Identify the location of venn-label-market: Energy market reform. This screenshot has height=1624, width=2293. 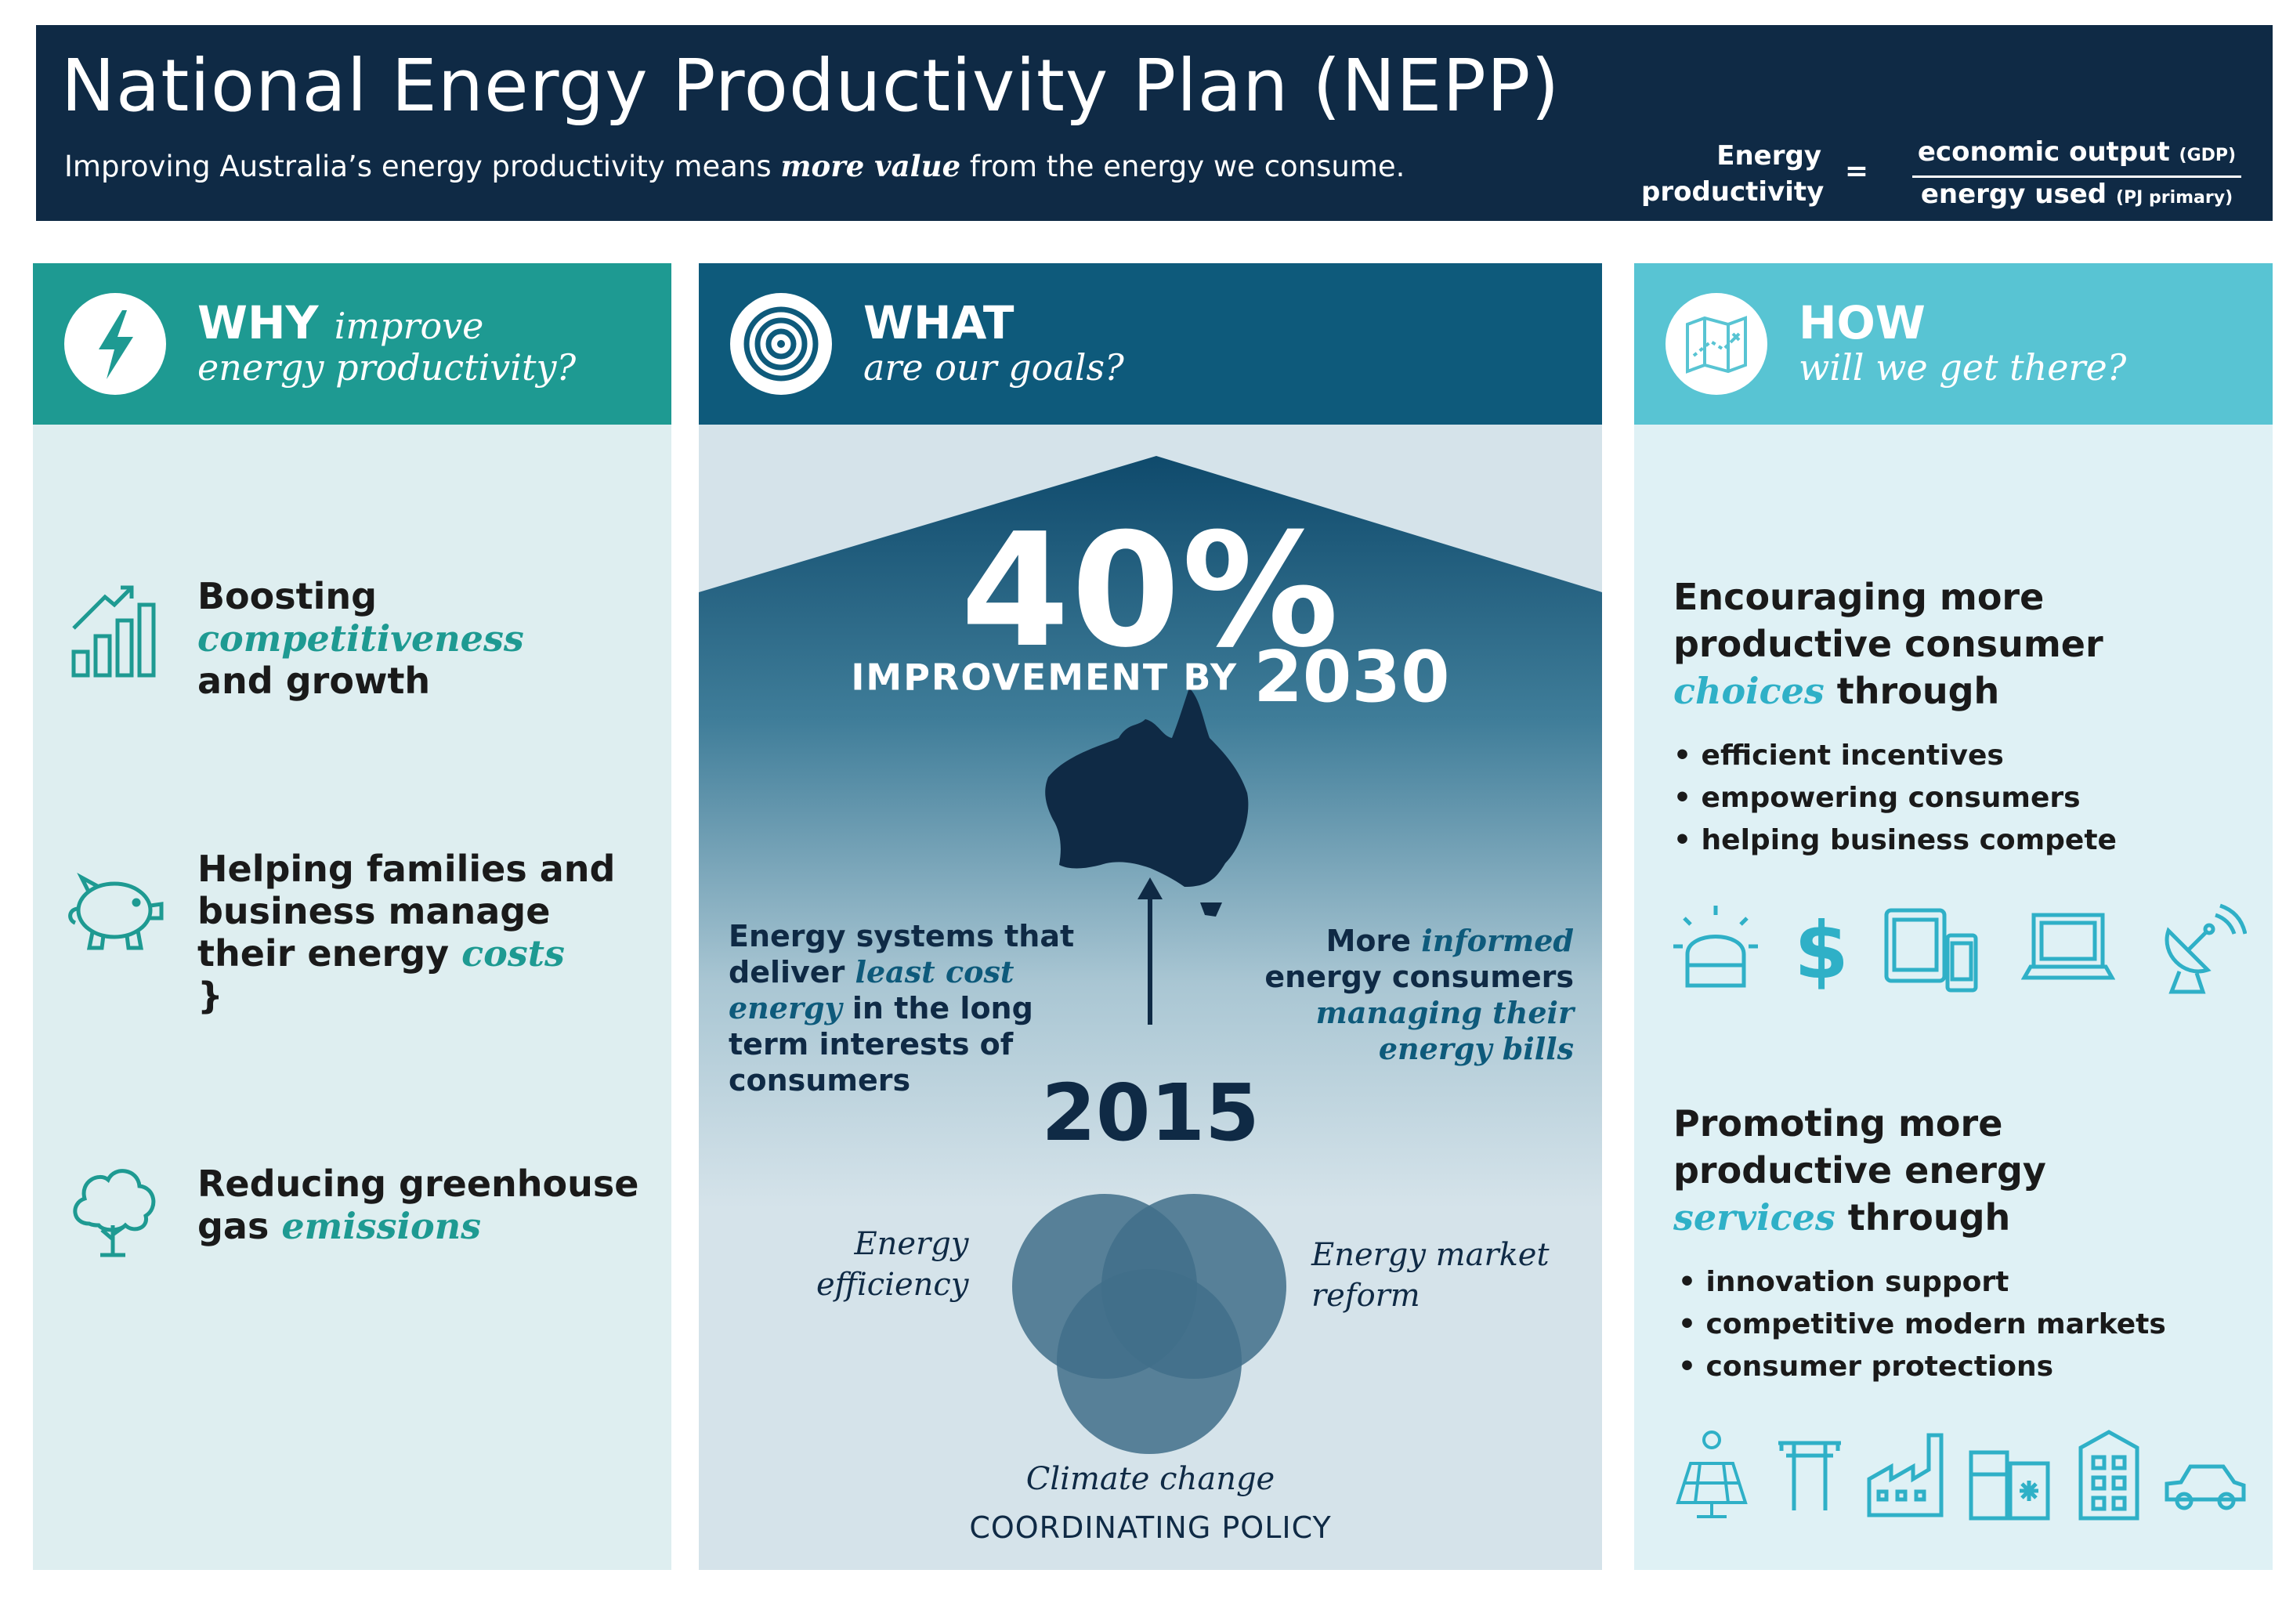
(1430, 1275).